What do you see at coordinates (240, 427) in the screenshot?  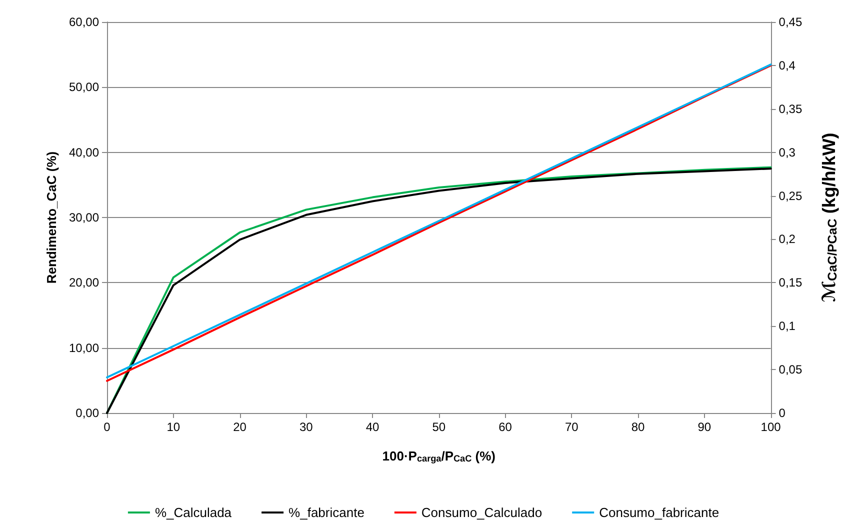 I see `x-tick-label: 20` at bounding box center [240, 427].